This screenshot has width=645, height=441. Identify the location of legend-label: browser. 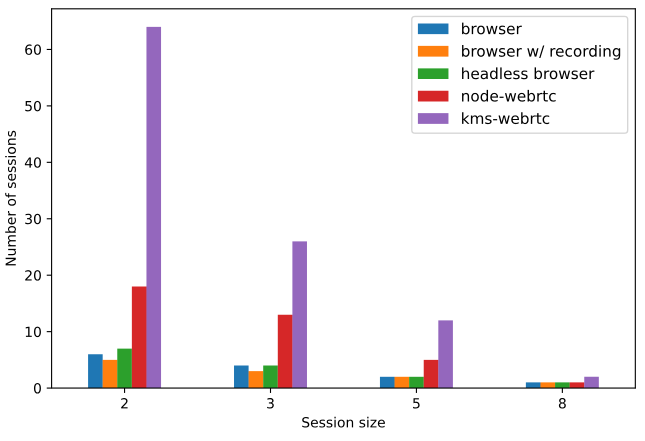
(492, 28).